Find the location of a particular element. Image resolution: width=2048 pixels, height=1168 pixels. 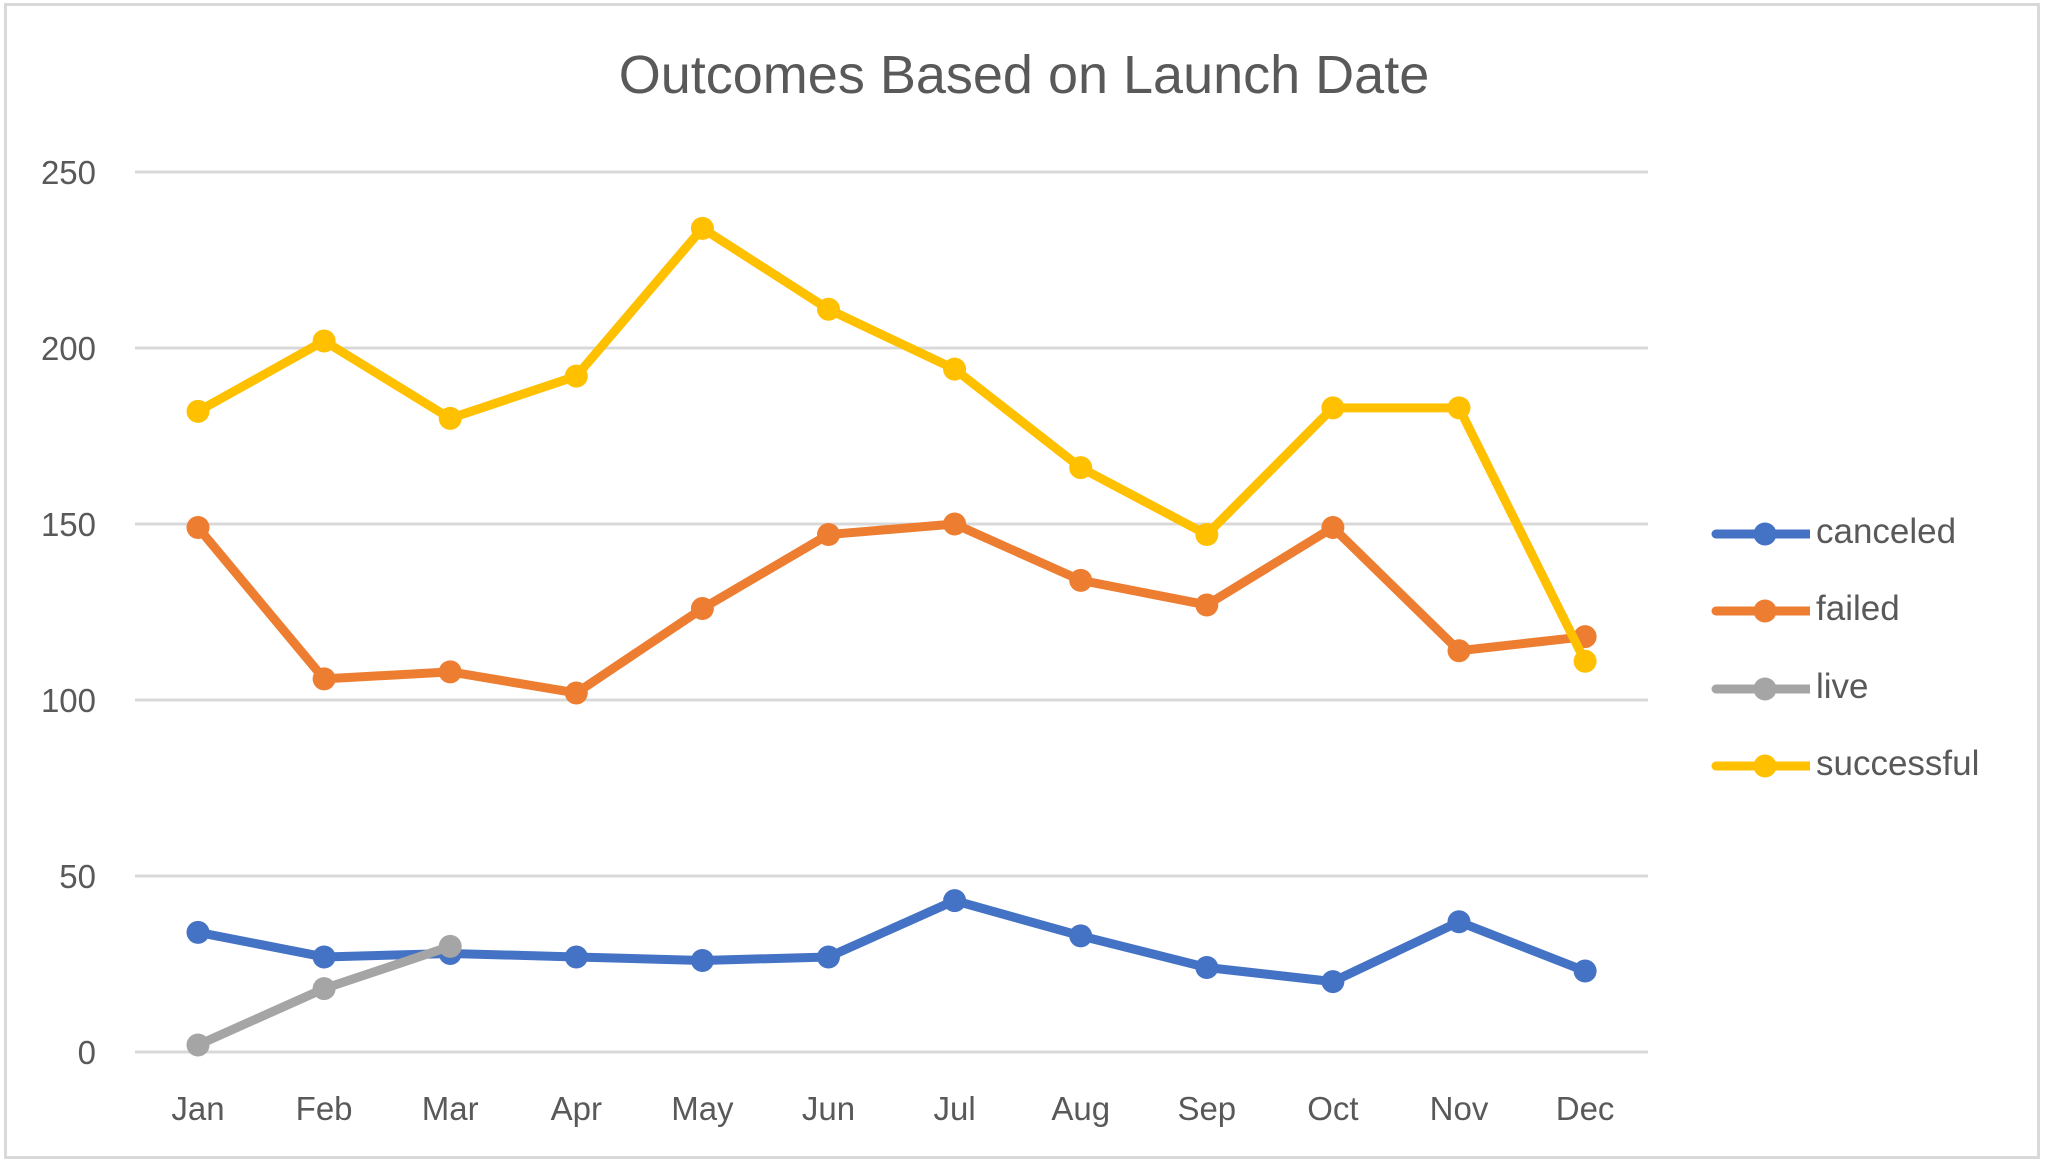

y-tick-label: 100 is located at coordinates (68, 700).